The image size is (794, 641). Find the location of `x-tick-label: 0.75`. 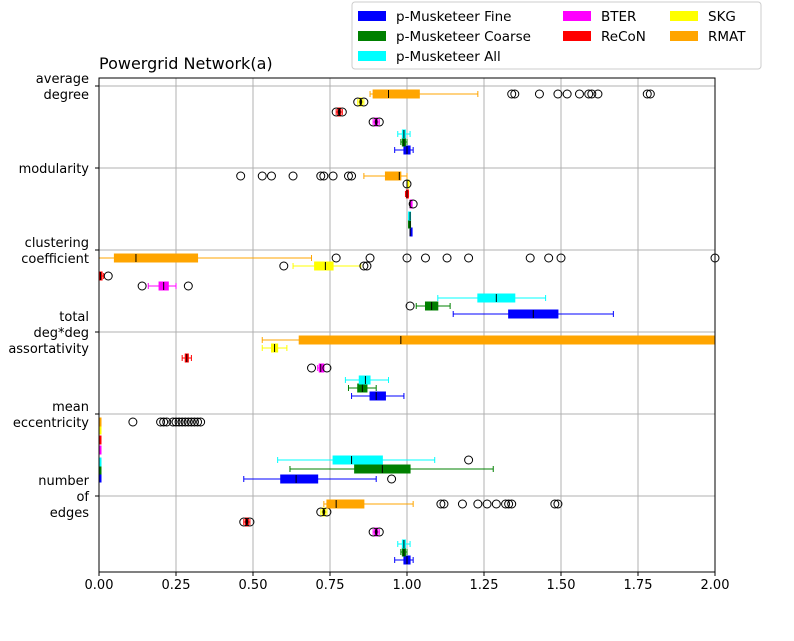

x-tick-label: 0.75 is located at coordinates (330, 585).